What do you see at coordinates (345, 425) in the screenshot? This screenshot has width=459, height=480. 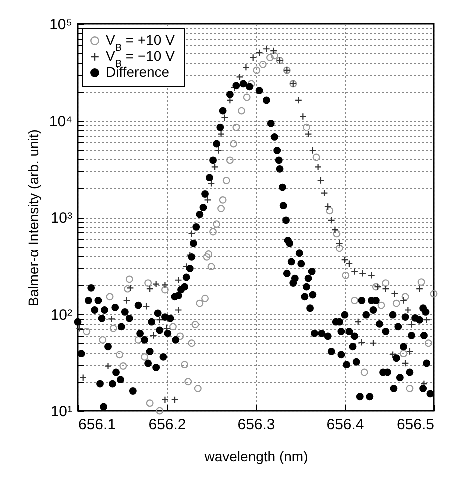 I see `x-tick-label: 656.4` at bounding box center [345, 425].